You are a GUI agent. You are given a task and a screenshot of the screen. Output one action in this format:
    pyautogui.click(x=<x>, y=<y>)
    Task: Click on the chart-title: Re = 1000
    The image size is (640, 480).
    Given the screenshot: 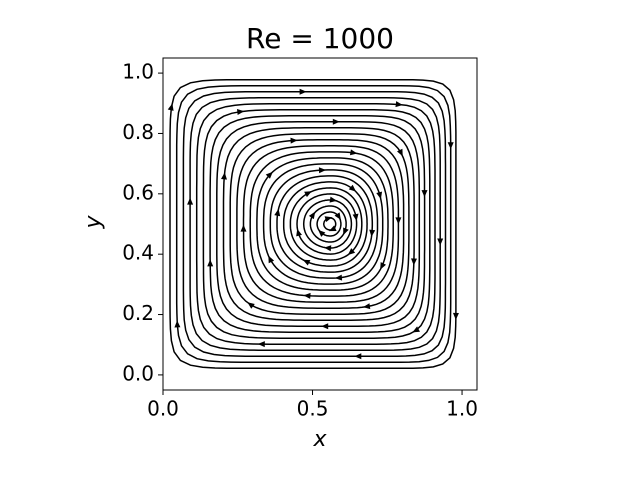 What is the action you would take?
    pyautogui.click(x=320, y=38)
    